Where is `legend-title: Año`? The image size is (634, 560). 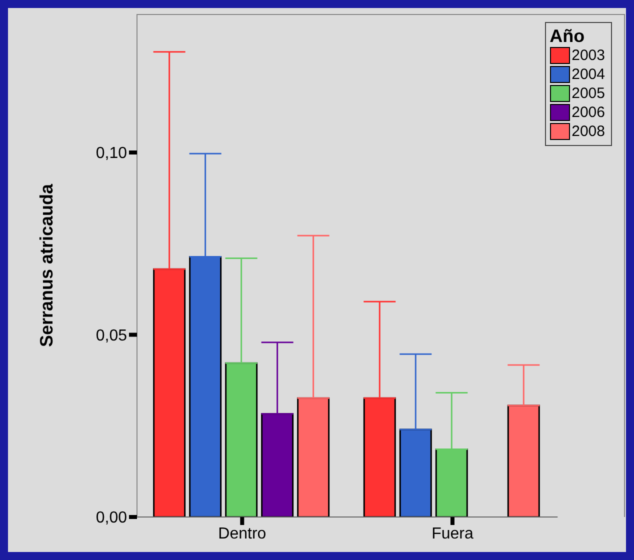
legend-title: Año is located at coordinates (568, 36).